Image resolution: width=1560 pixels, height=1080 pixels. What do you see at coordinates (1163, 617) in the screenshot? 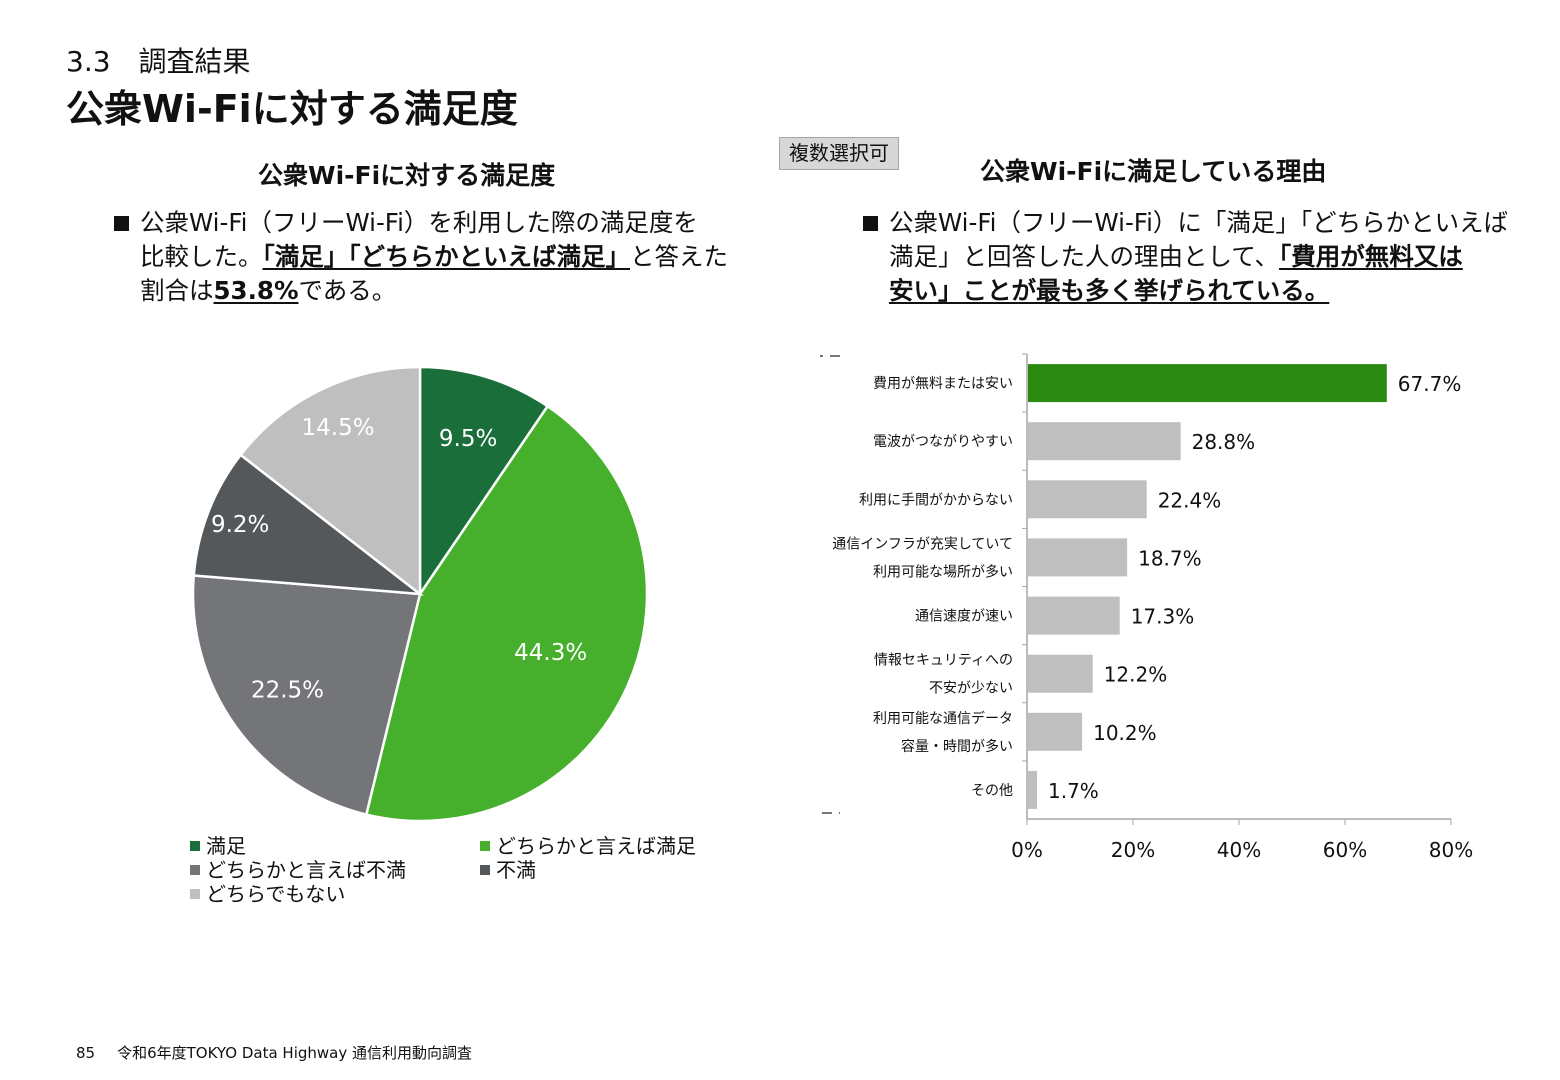
I see `bar-value-label: 17.3%` at bounding box center [1163, 617].